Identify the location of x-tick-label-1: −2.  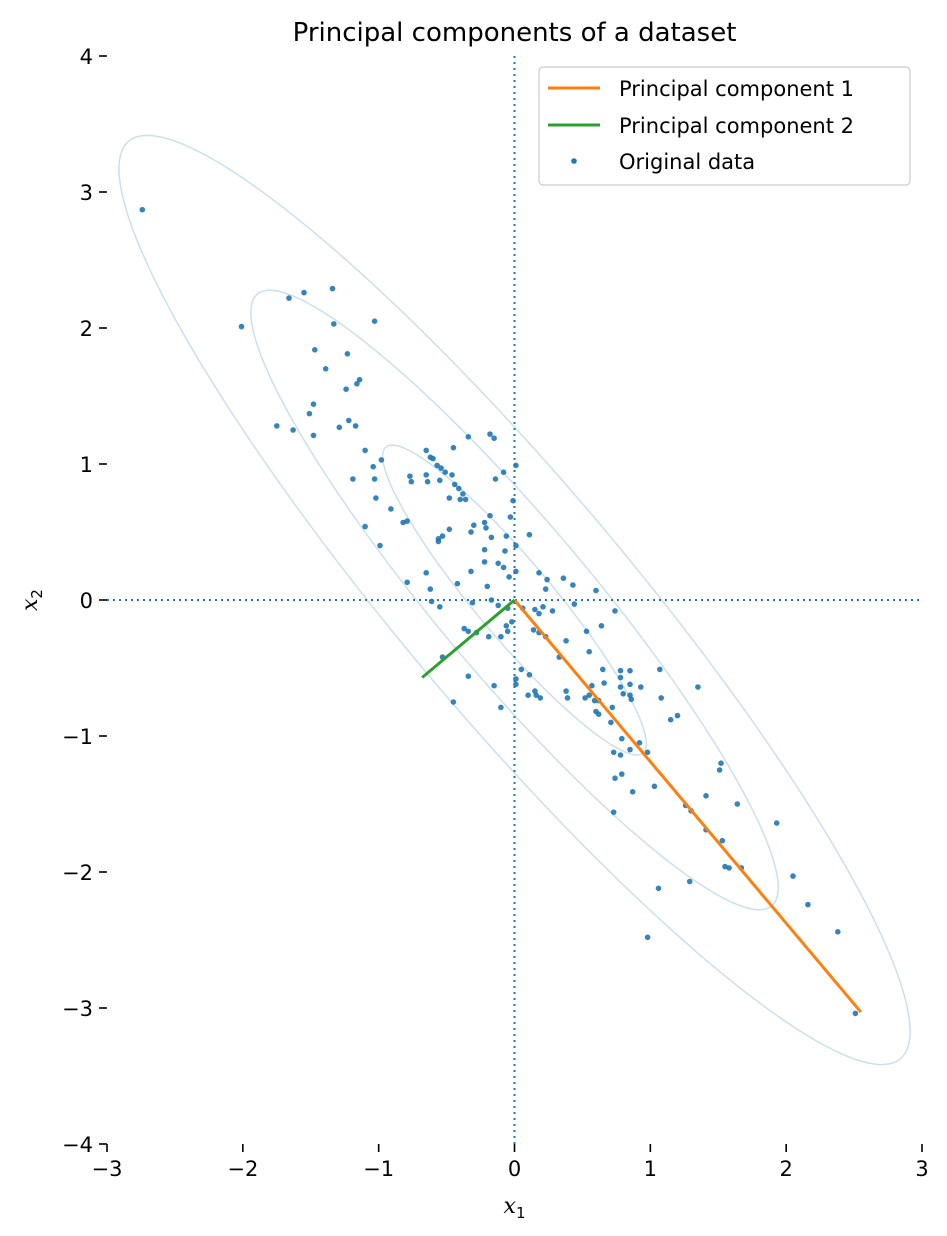
(242, 1169).